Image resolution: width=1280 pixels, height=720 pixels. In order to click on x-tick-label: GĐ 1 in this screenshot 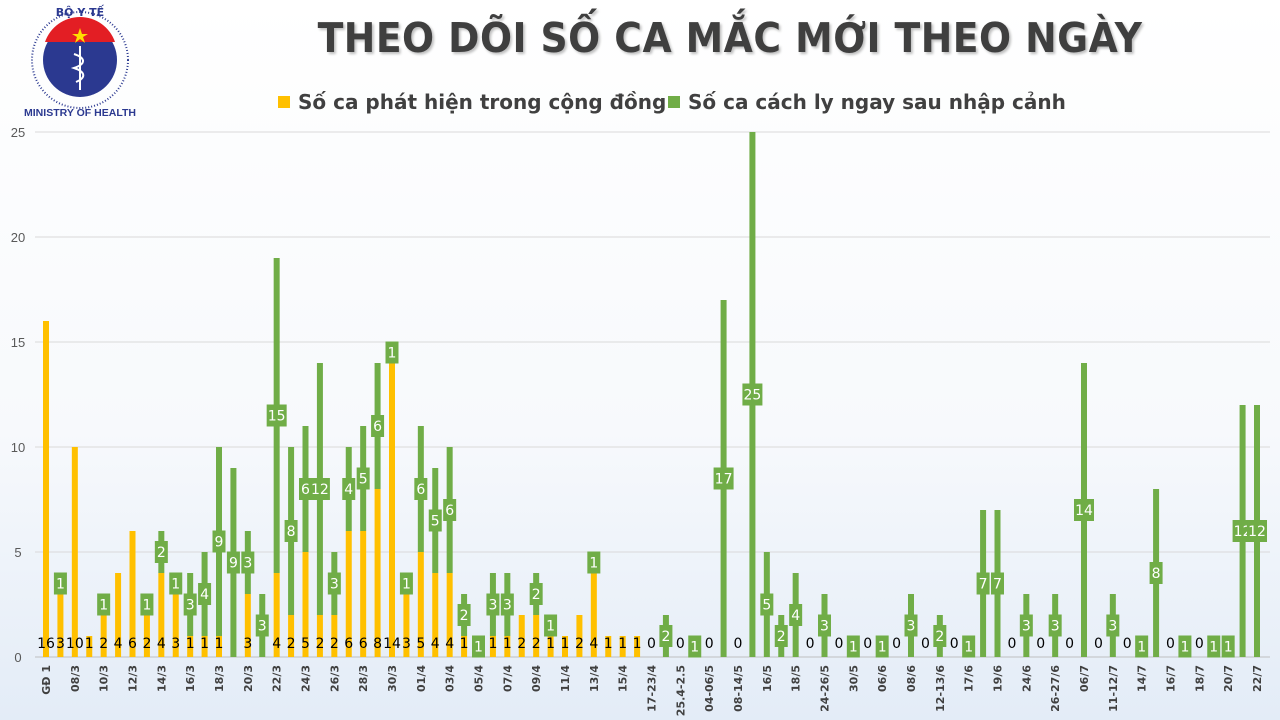, I will do `click(46, 680)`.